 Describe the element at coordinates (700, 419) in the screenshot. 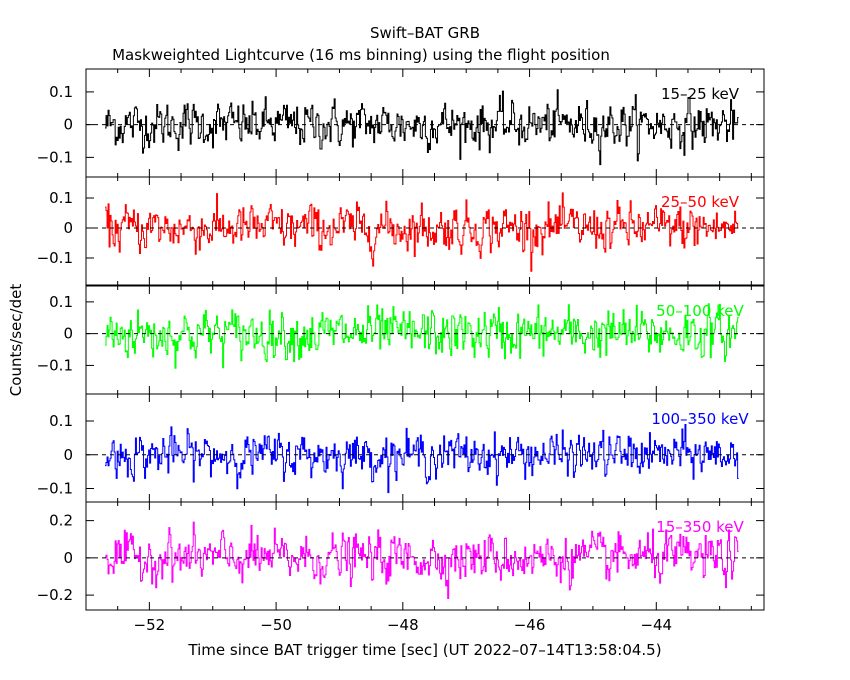

I see `band-label: 100–350 keV` at that location.